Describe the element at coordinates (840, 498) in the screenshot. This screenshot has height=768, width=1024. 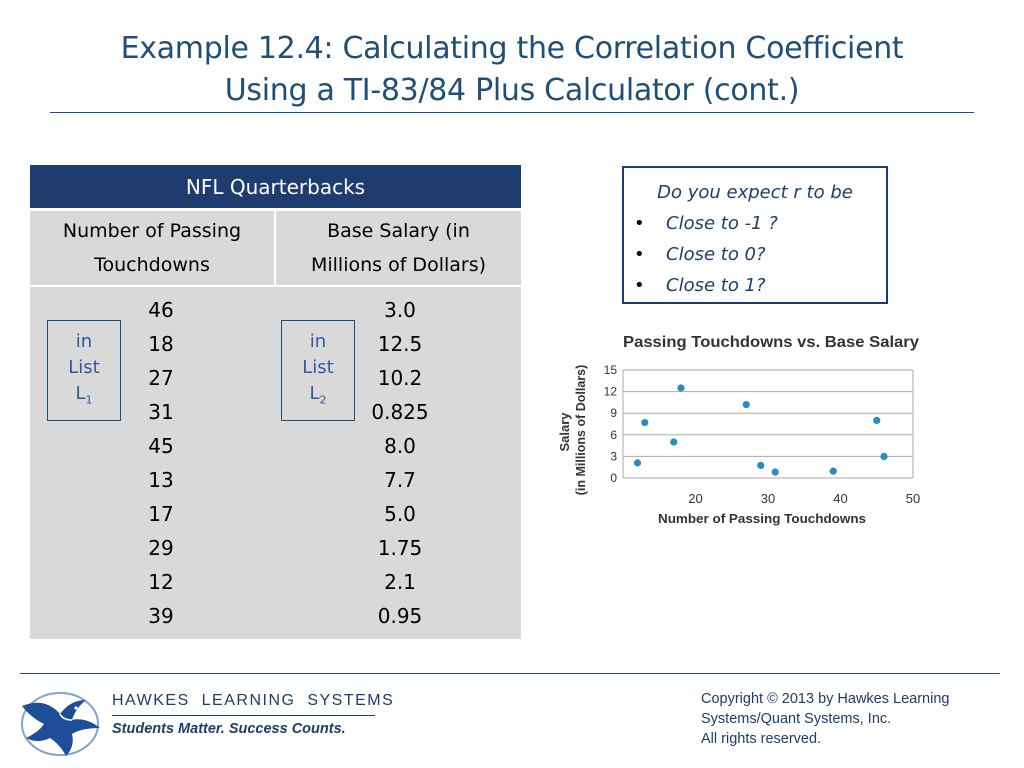
I see `x-tick-label: 40` at that location.